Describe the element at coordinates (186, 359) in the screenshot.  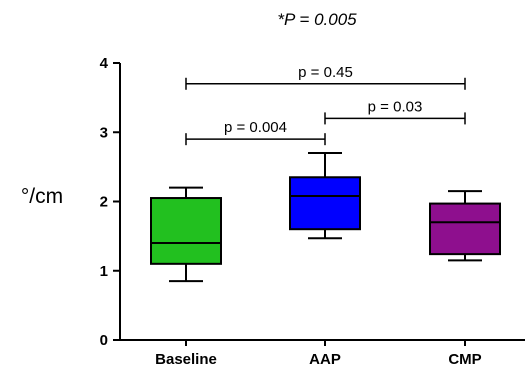
I see `x-tick-label: Baseline` at that location.